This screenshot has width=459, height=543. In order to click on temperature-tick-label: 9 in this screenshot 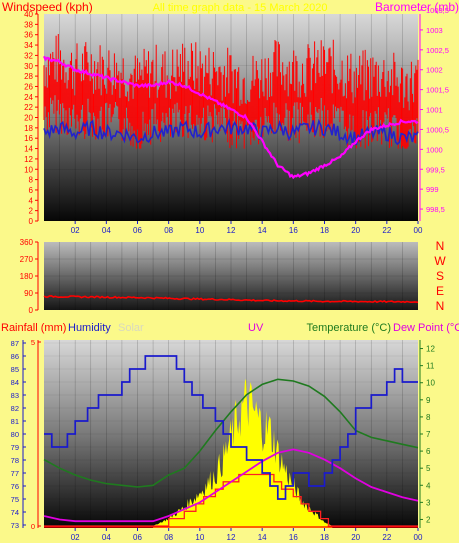, I will do `click(428, 400)`.